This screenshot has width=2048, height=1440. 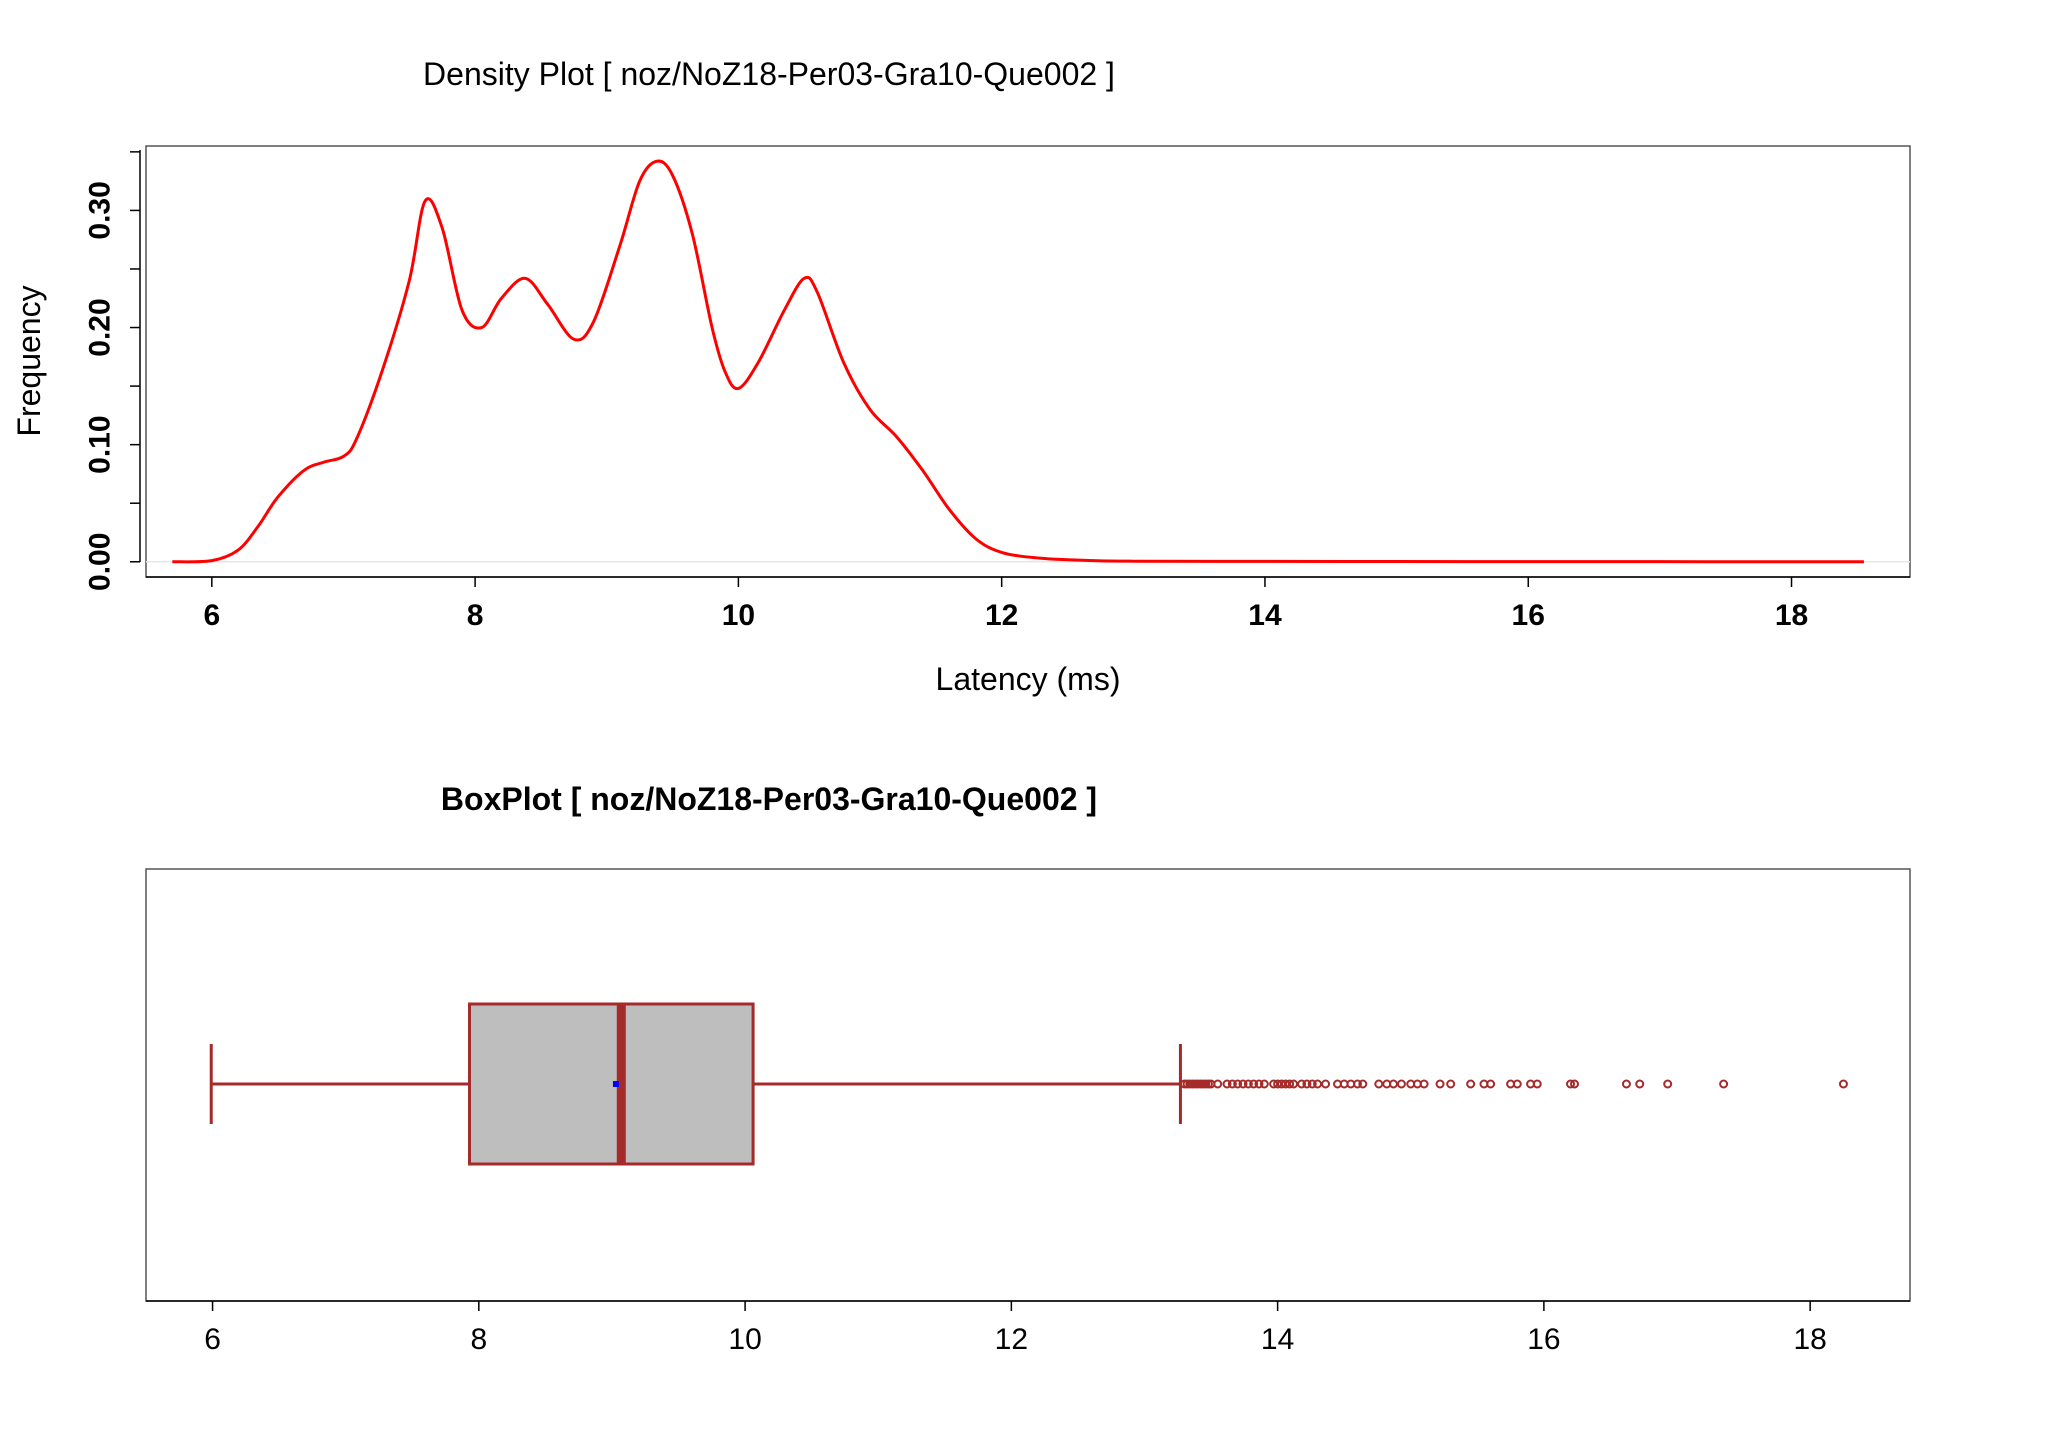 What do you see at coordinates (1528, 615) in the screenshot?
I see `density-x-tick-label: 16` at bounding box center [1528, 615].